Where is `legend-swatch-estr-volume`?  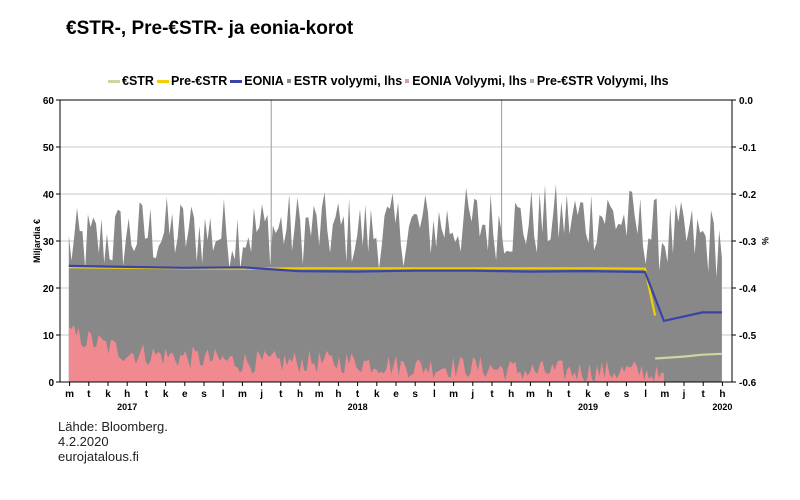 legend-swatch-estr-volume is located at coordinates (288, 81).